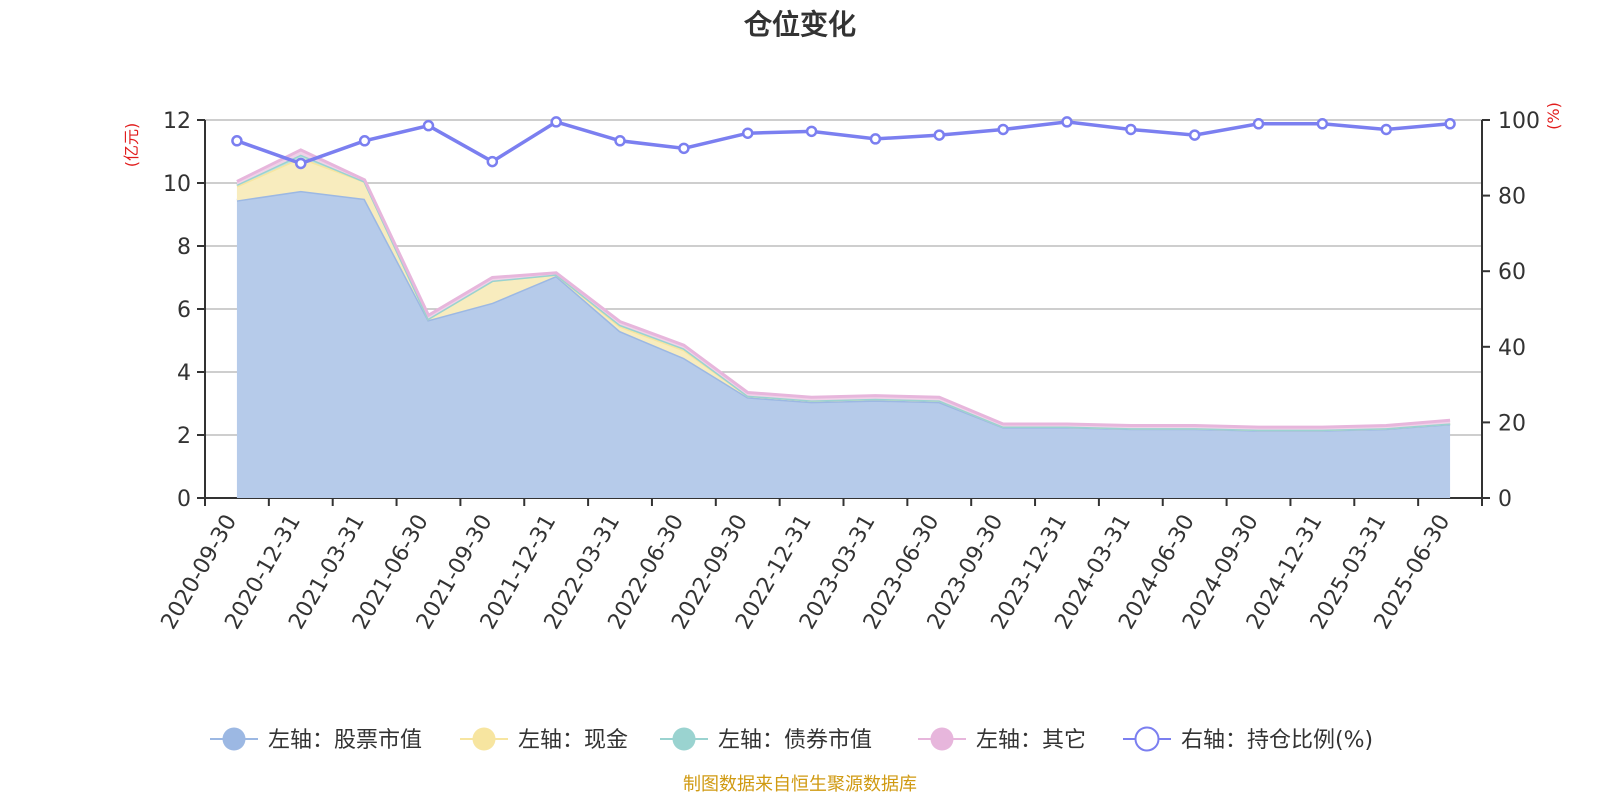  What do you see at coordinates (184, 499) in the screenshot?
I see `left-axis-tick-label: 0` at bounding box center [184, 499].